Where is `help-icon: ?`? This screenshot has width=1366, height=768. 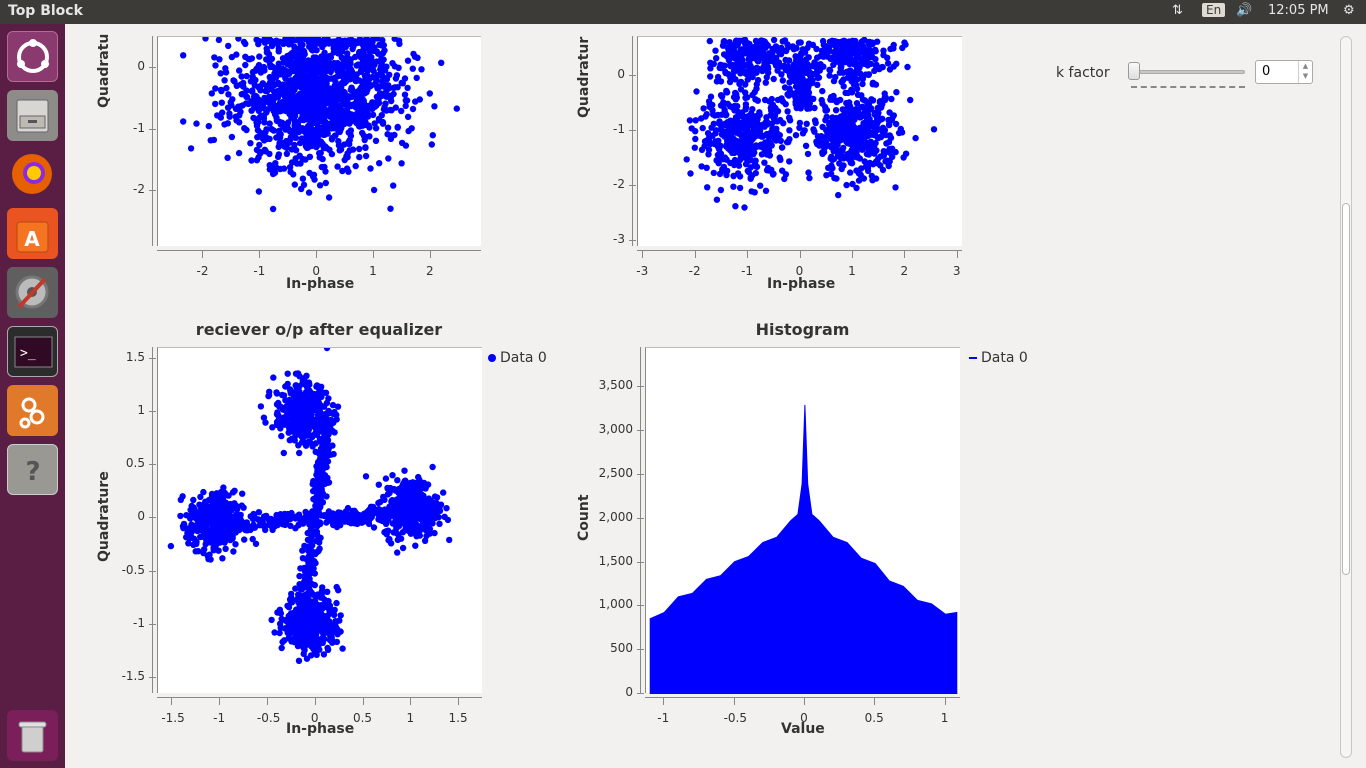
help-icon: ? is located at coordinates (32, 469).